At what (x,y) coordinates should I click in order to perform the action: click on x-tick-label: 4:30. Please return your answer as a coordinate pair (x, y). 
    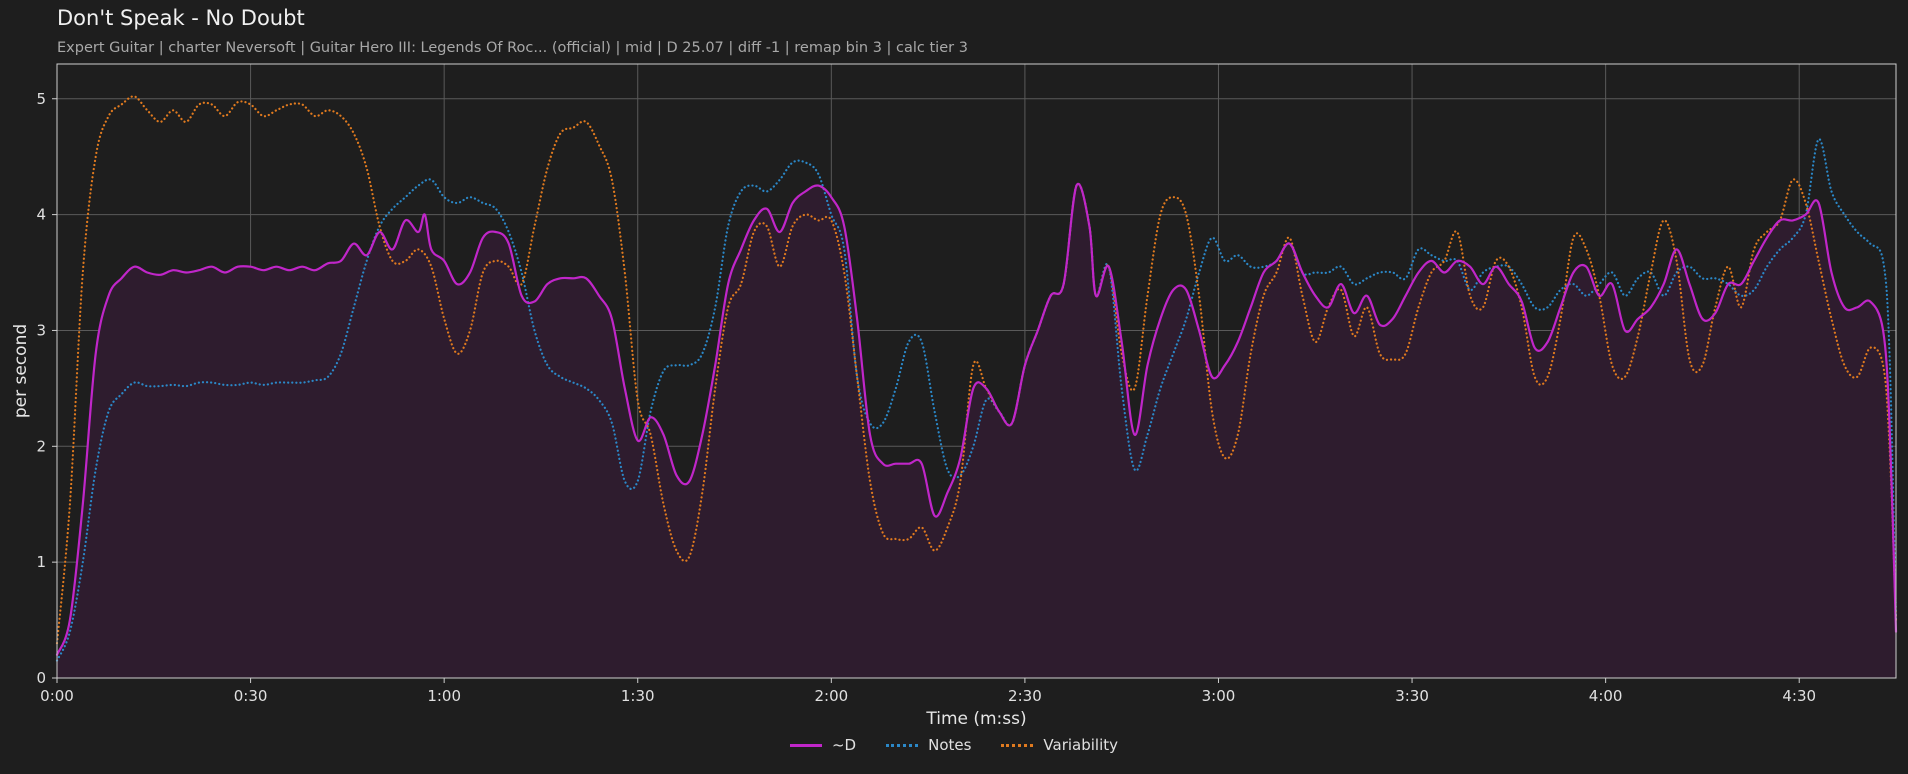
    Looking at the image, I should click on (1799, 696).